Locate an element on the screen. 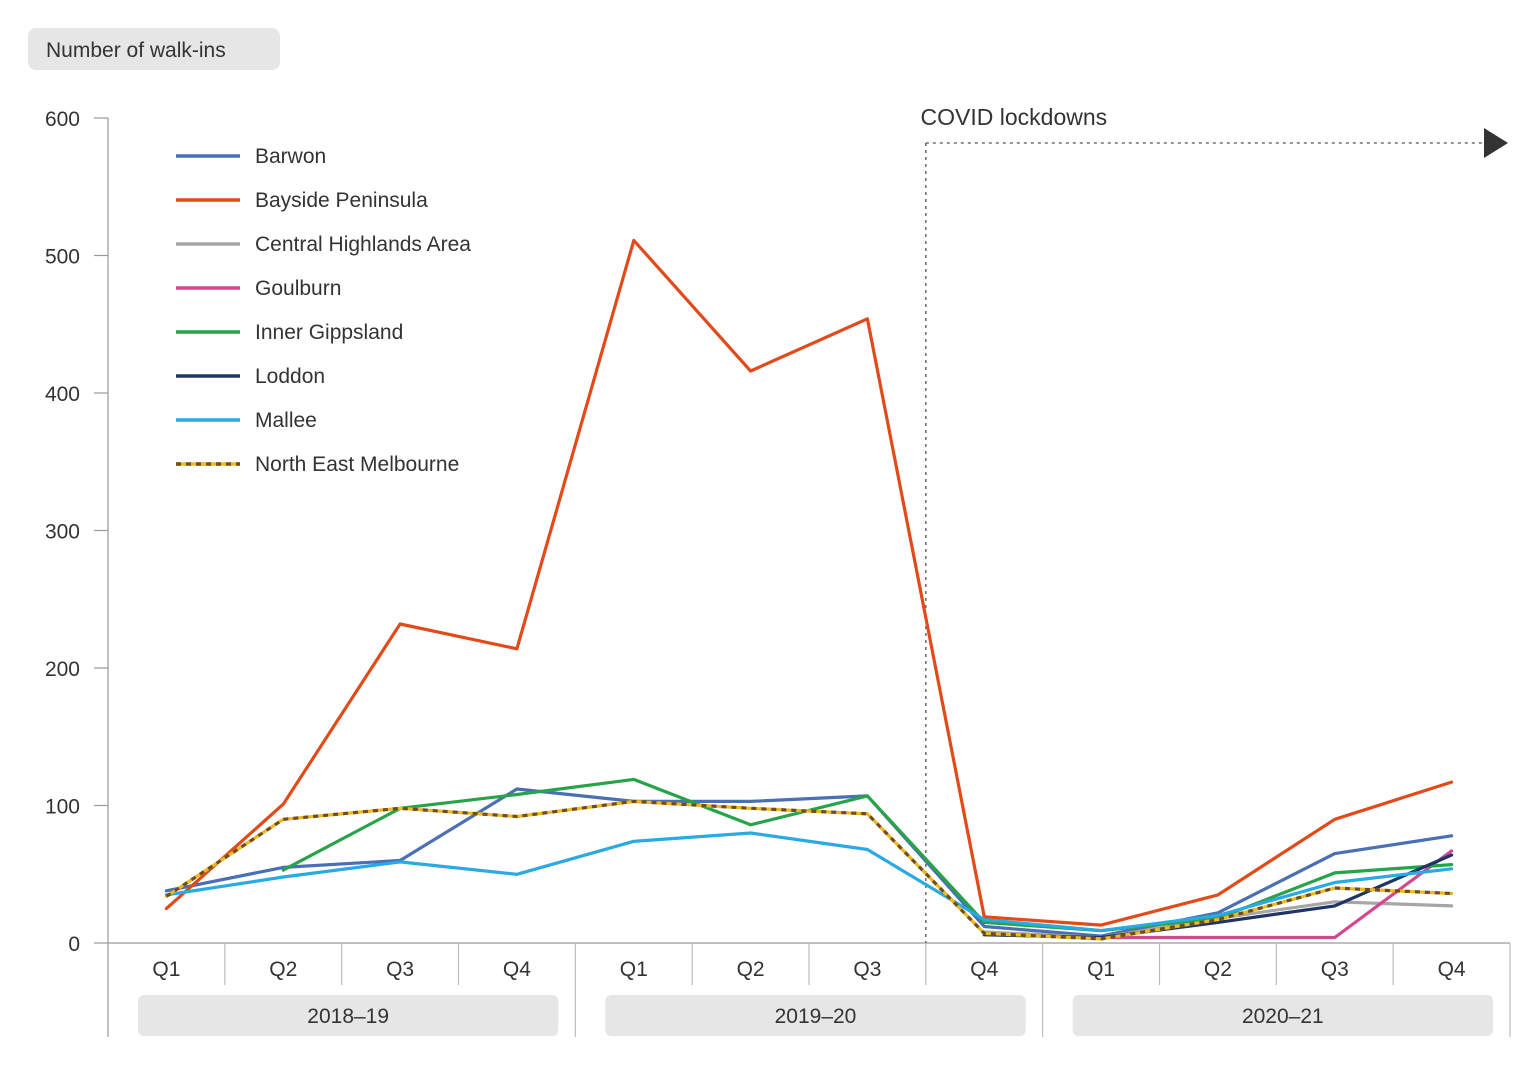 This screenshot has width=1536, height=1066. legend-label-goulburn: Goulburn is located at coordinates (298, 288).